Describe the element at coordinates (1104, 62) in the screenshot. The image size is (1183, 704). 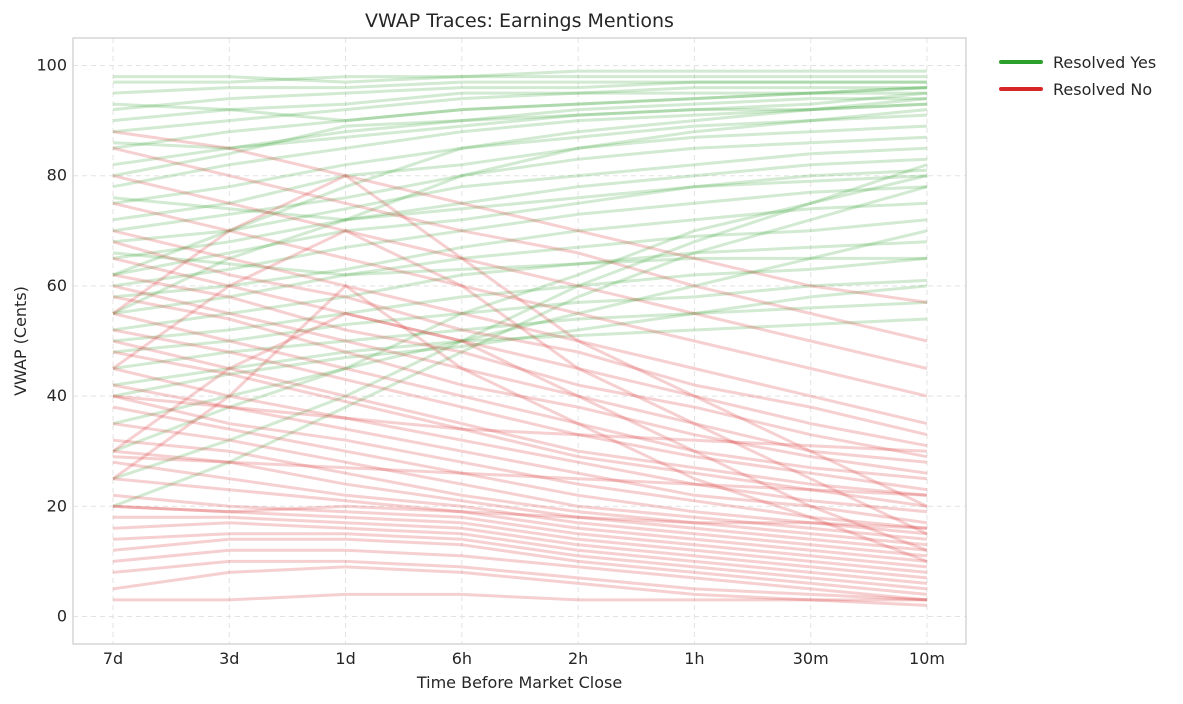
I see `legend-label-resolved-yes: Resolved Yes` at that location.